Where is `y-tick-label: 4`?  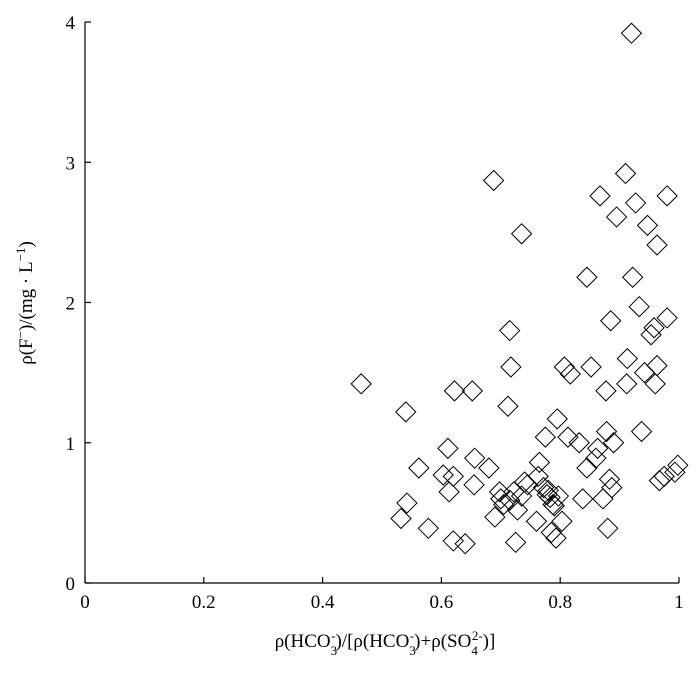 y-tick-label: 4 is located at coordinates (71, 23).